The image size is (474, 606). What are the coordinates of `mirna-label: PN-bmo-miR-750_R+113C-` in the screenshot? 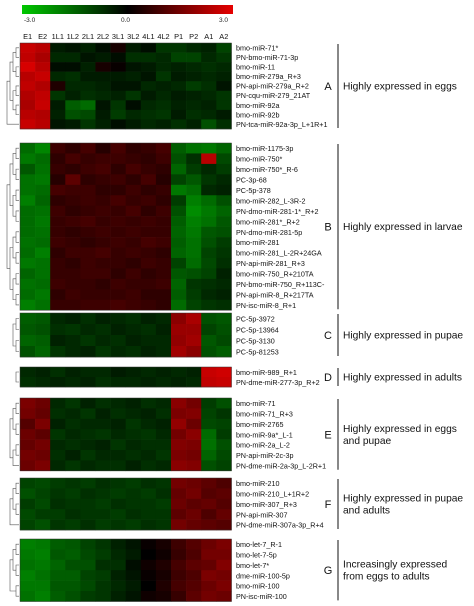 It's located at (280, 284).